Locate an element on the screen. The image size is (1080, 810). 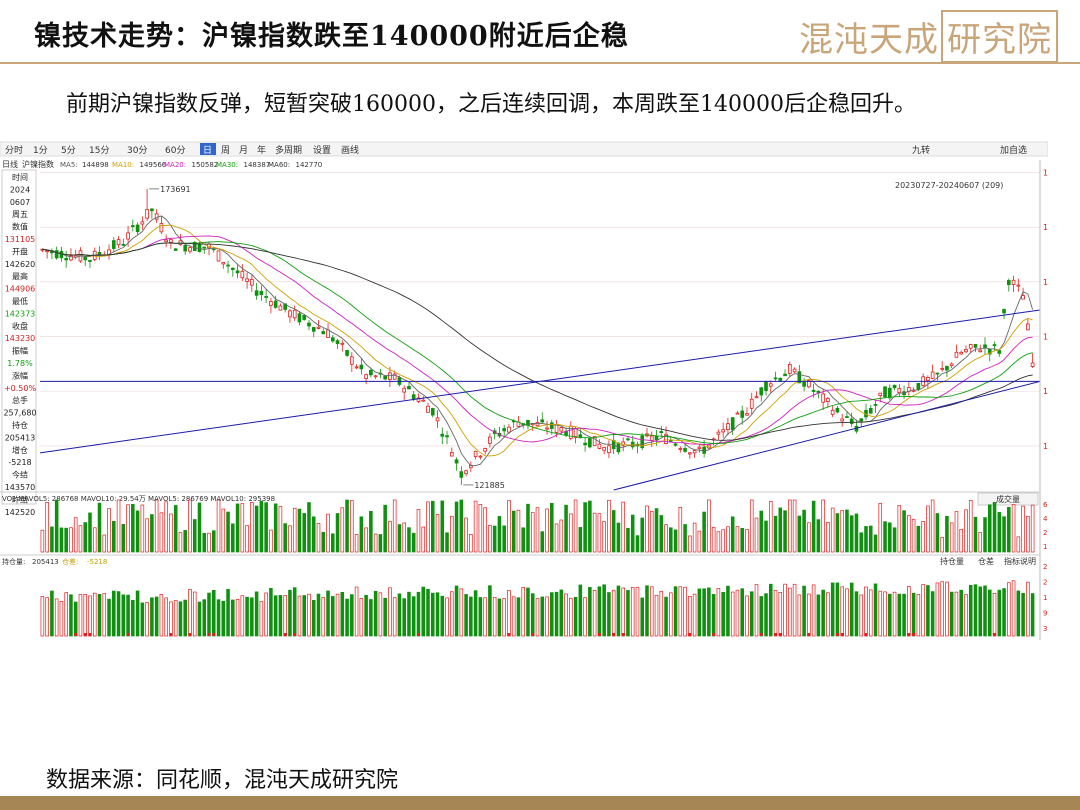
info-panel-item: 涨幅 is located at coordinates (20, 375).